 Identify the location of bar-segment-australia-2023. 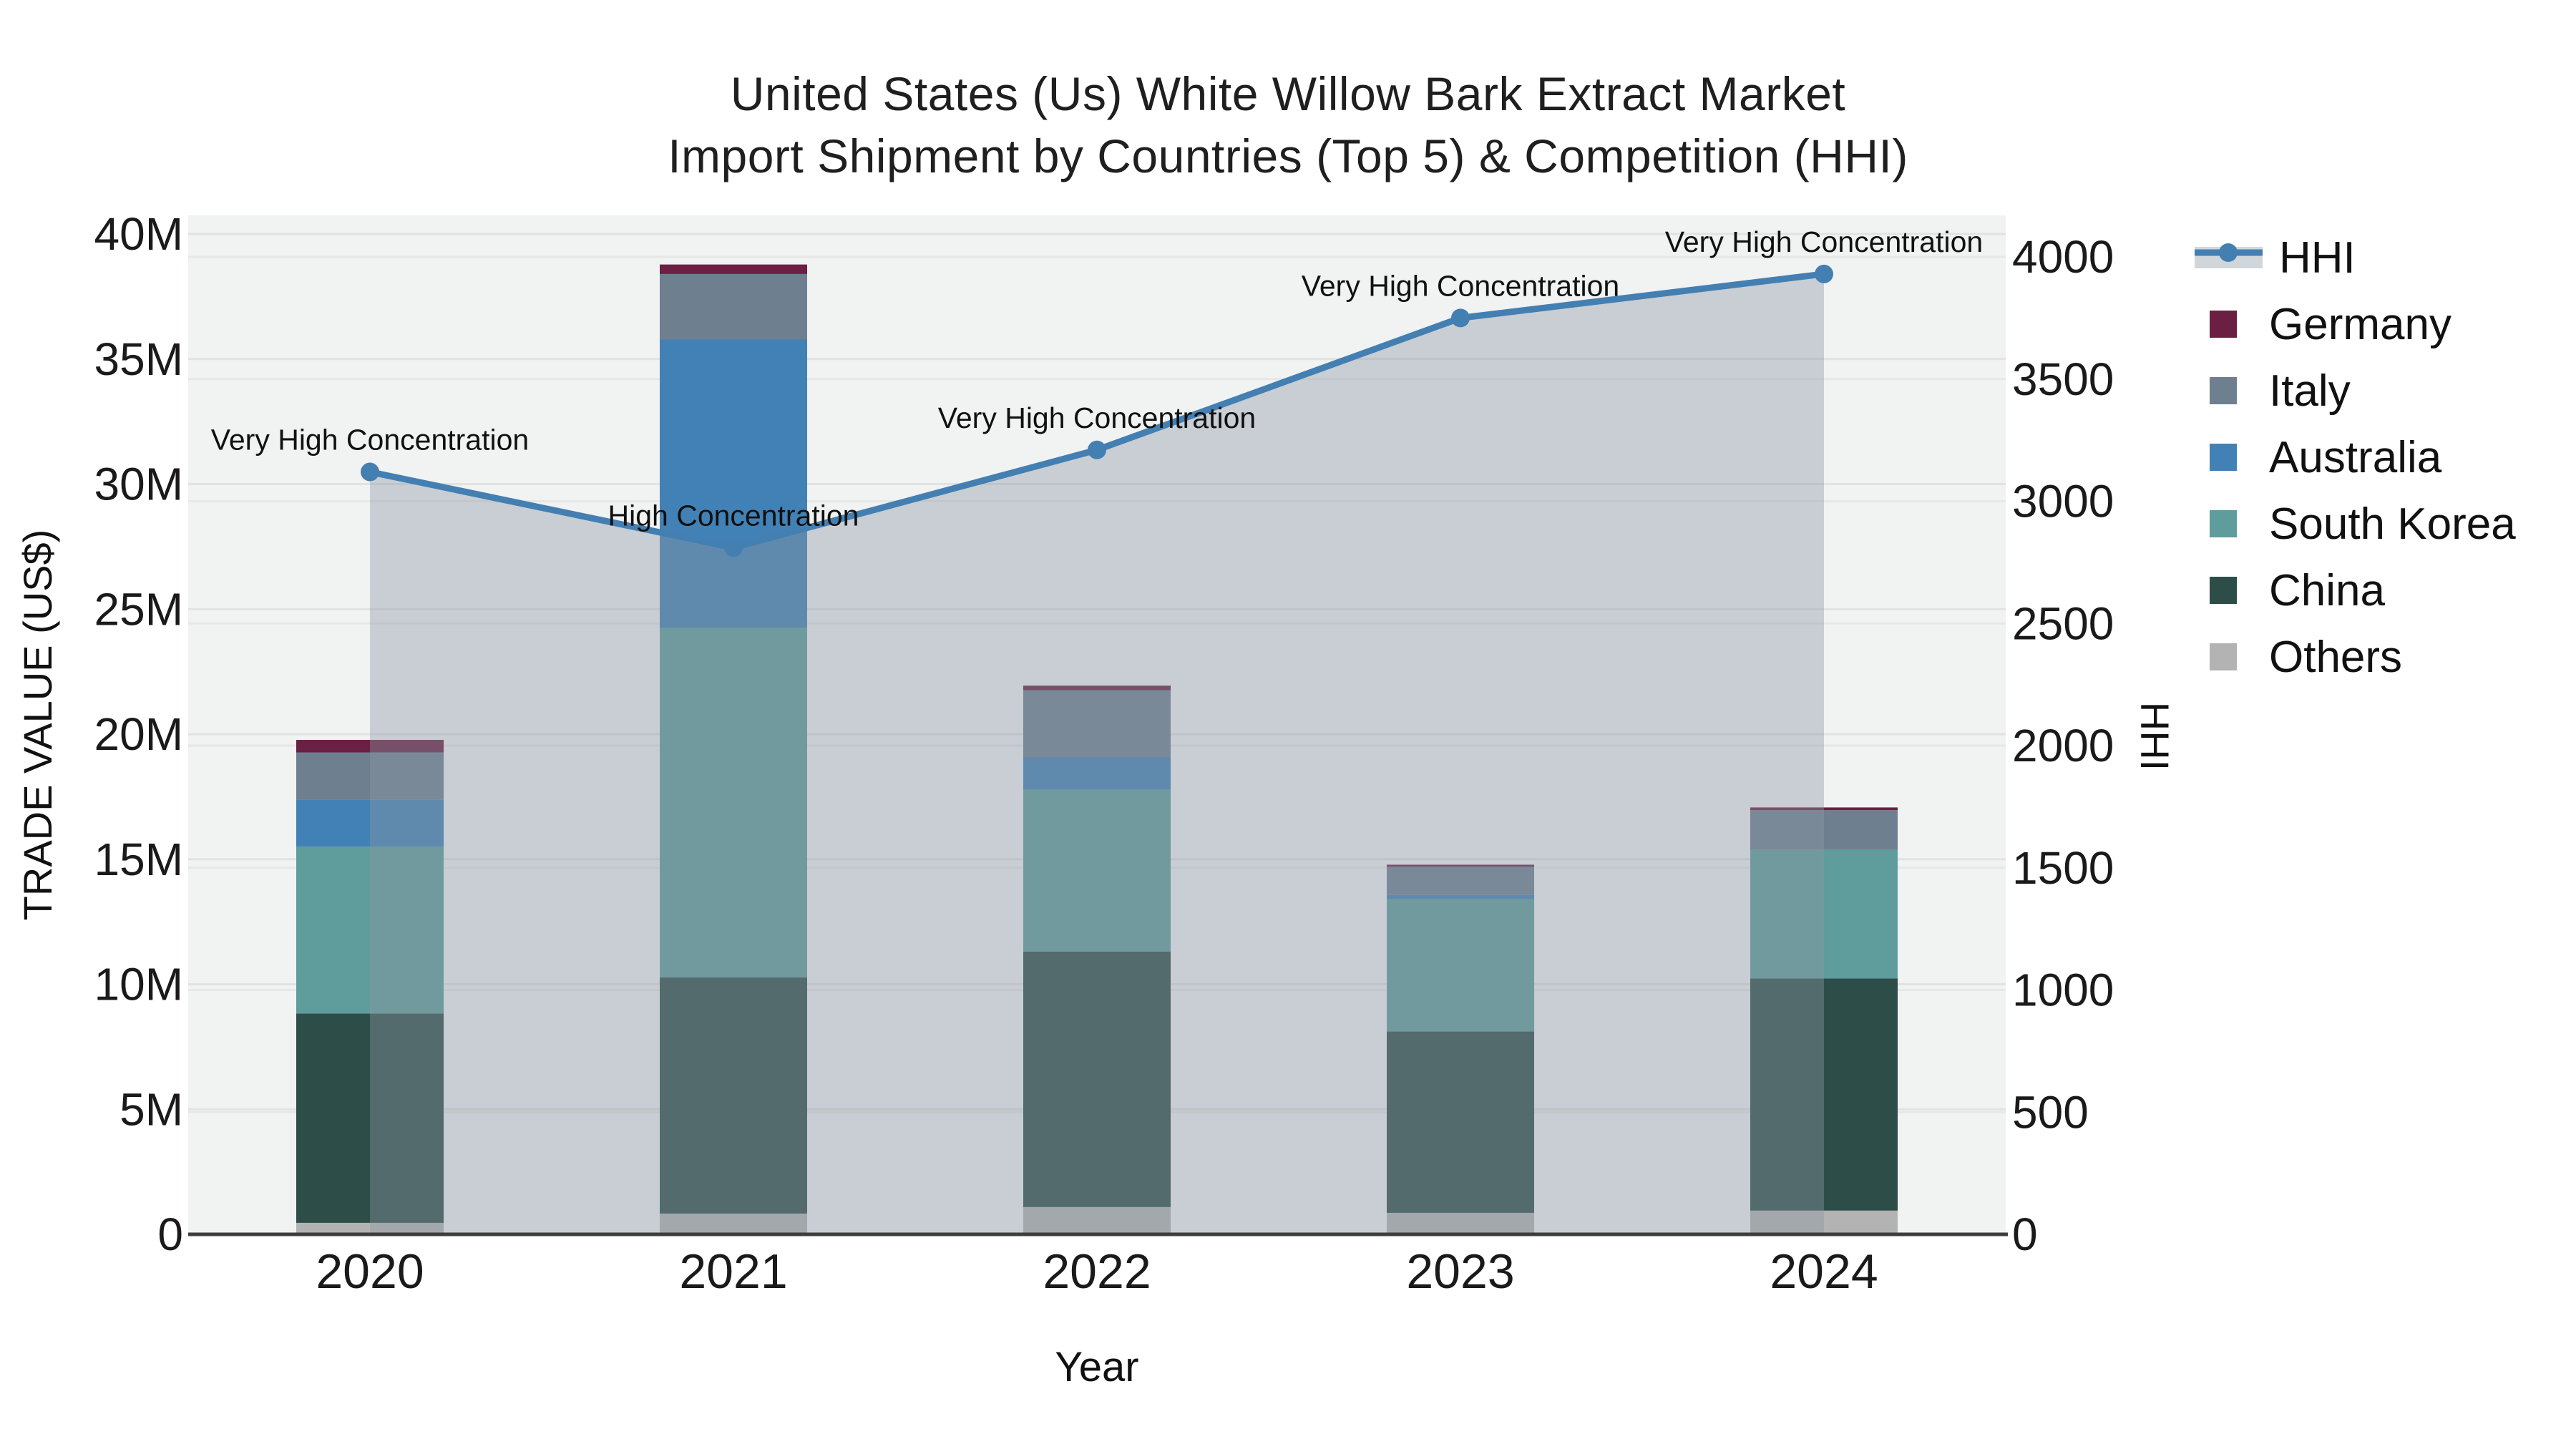
(1460, 896).